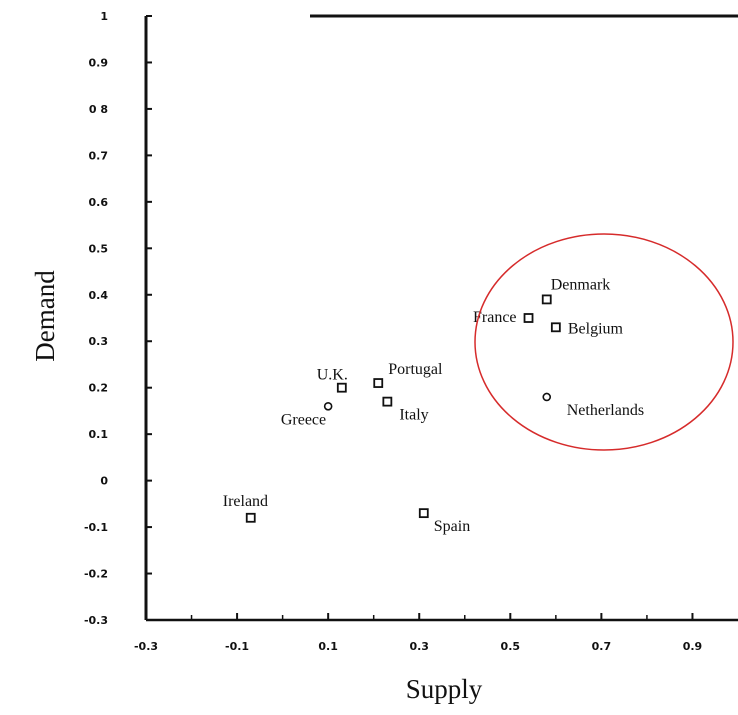 This screenshot has height=715, width=738. I want to click on y-tick-label: 0.4, so click(99, 295).